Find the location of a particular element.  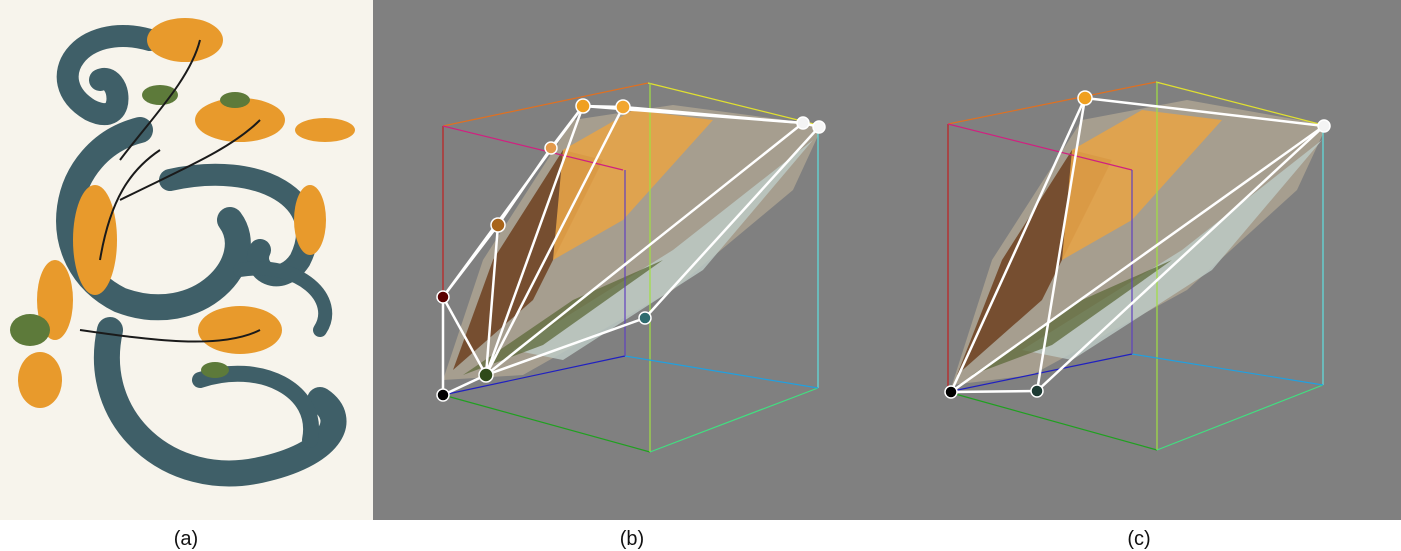

caption-a: (a) is located at coordinates (186, 539).